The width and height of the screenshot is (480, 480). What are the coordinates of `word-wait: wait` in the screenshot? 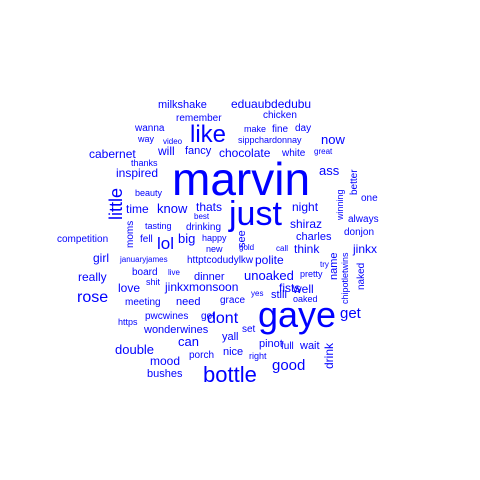 It's located at (309, 346).